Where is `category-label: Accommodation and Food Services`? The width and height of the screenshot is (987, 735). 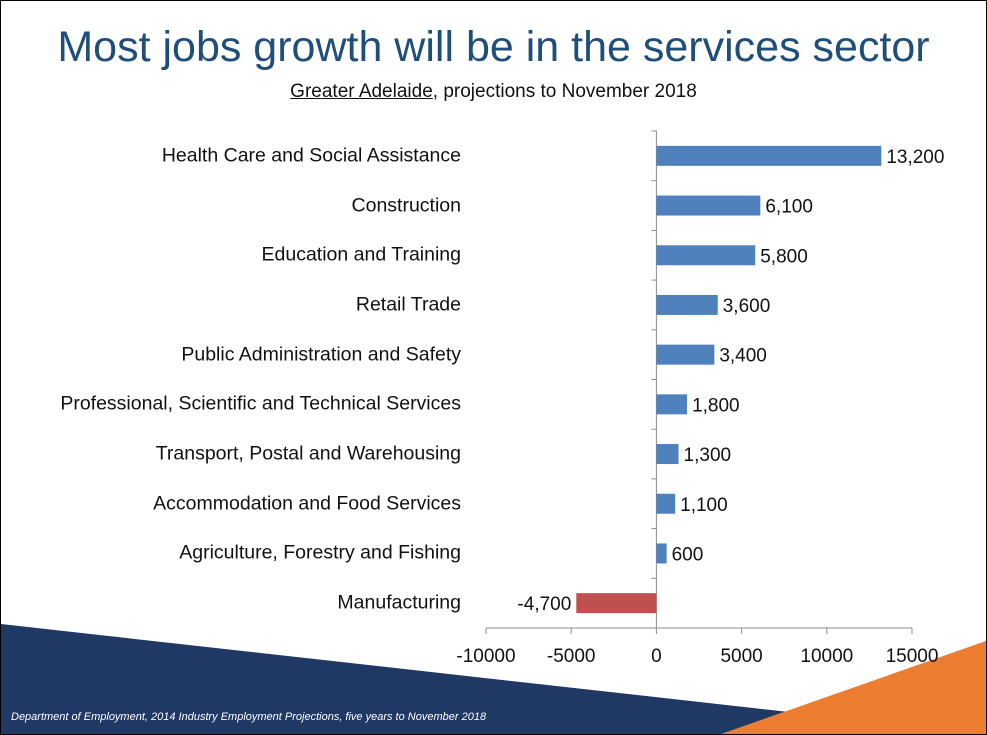 category-label: Accommodation and Food Services is located at coordinates (307, 503).